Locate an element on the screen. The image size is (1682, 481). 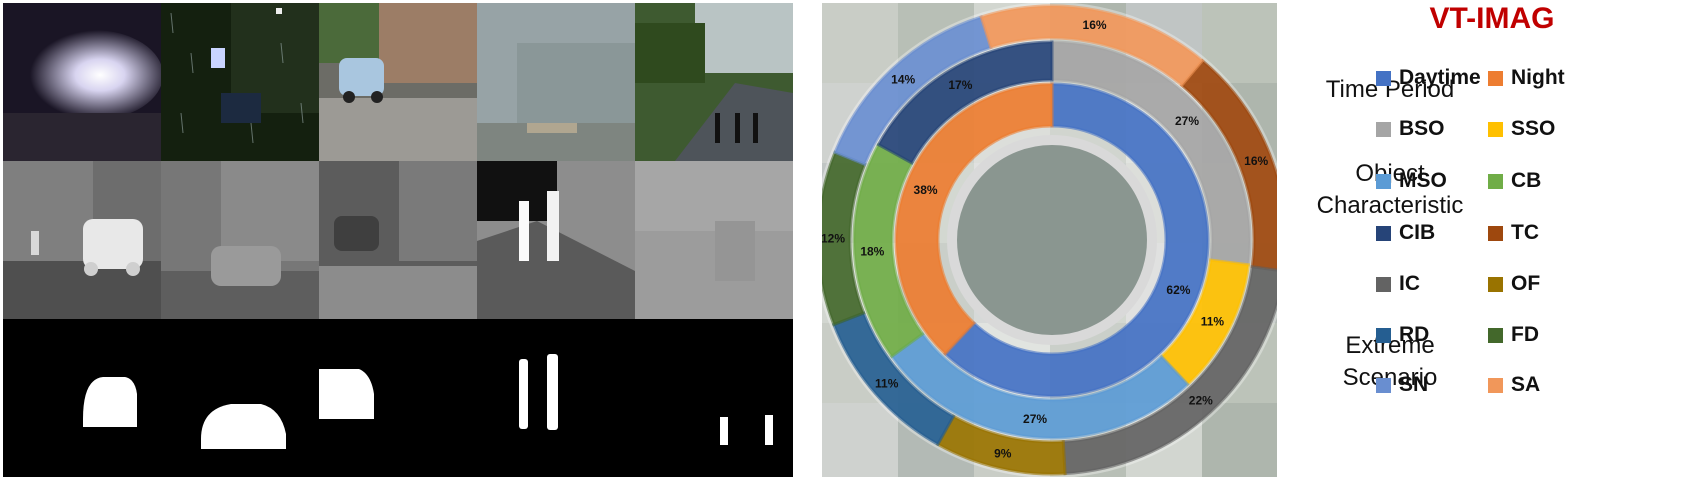
legend-item-rd: RD is located at coordinates (1402, 335).